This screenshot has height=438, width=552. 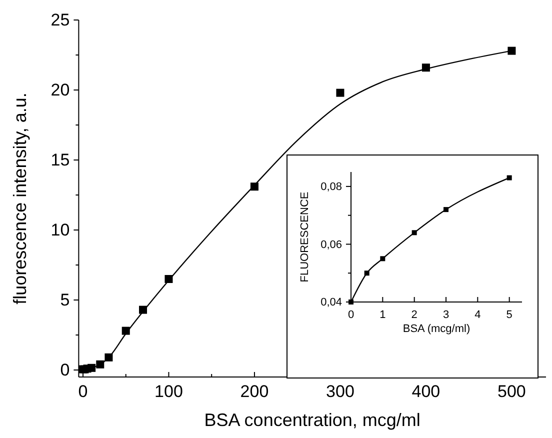 What do you see at coordinates (20, 198) in the screenshot?
I see `y-axis-title: fluorescence intensity, a.u.` at bounding box center [20, 198].